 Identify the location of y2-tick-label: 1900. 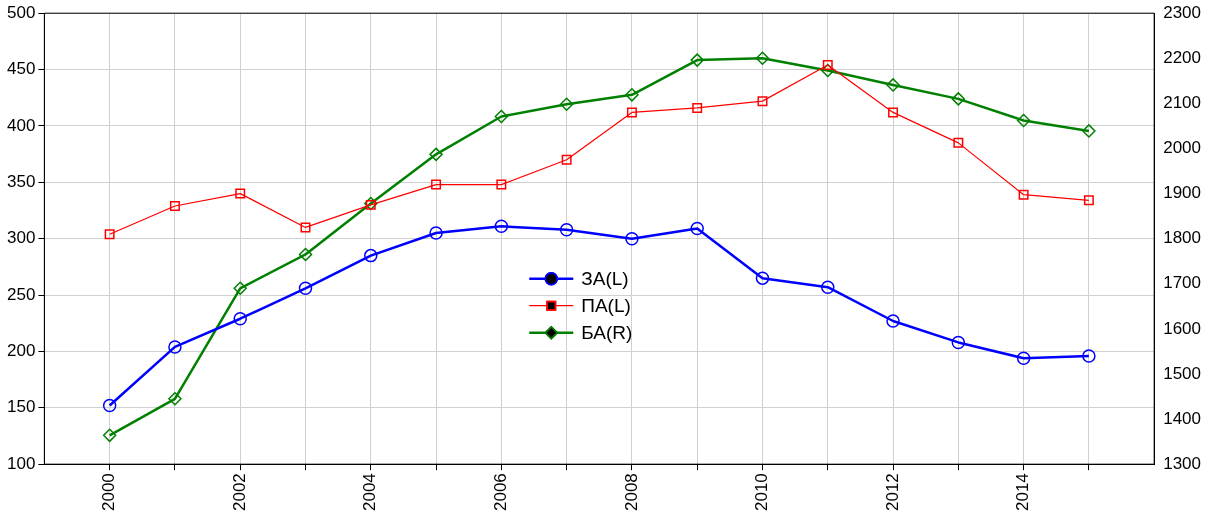
(1182, 193).